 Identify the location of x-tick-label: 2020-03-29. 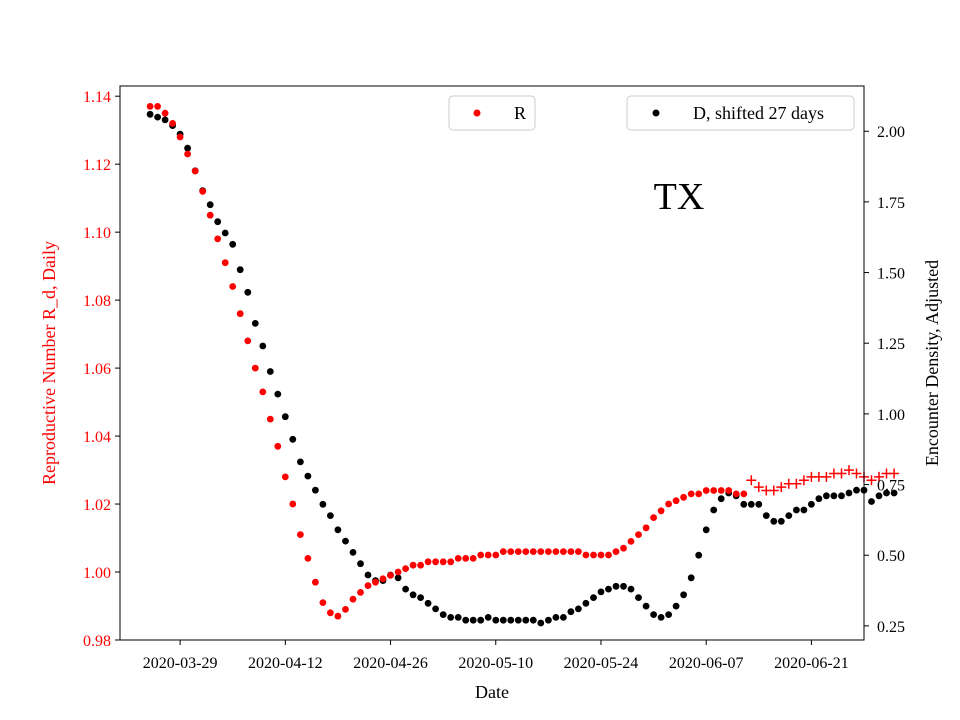
(180, 663).